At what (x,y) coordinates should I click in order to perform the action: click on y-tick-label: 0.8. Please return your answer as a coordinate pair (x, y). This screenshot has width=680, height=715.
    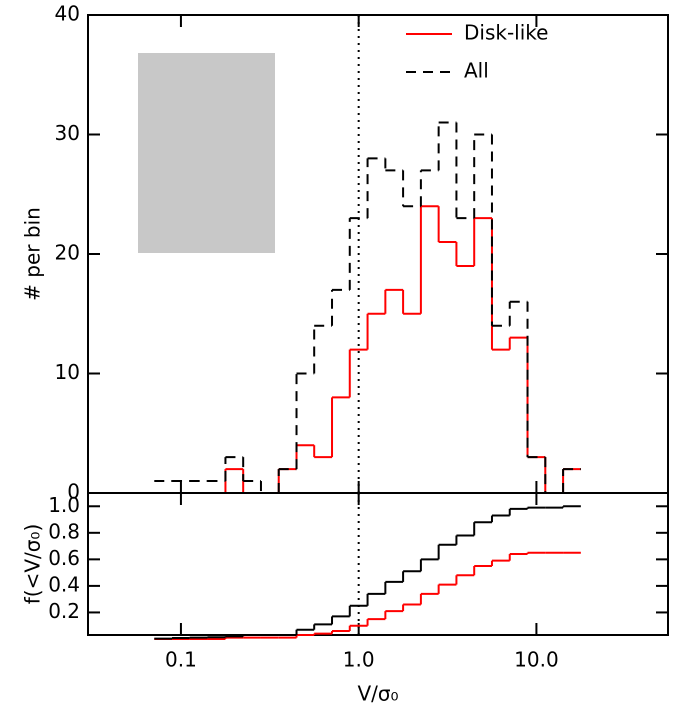
    Looking at the image, I should click on (64, 531).